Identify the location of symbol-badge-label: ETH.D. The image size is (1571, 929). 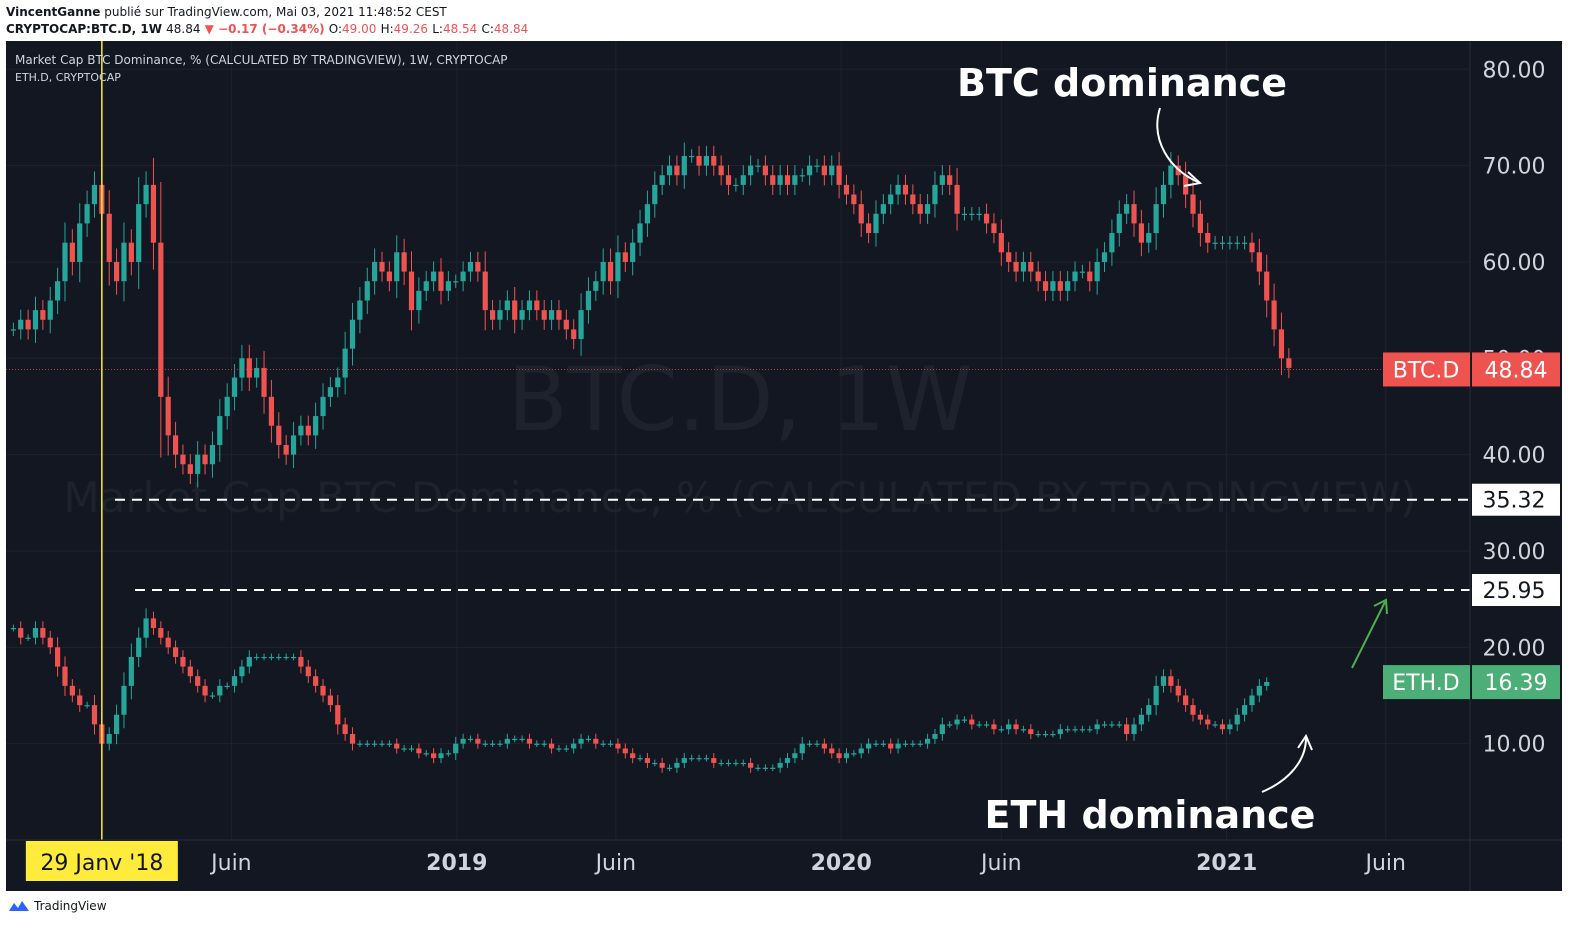
(1425, 683).